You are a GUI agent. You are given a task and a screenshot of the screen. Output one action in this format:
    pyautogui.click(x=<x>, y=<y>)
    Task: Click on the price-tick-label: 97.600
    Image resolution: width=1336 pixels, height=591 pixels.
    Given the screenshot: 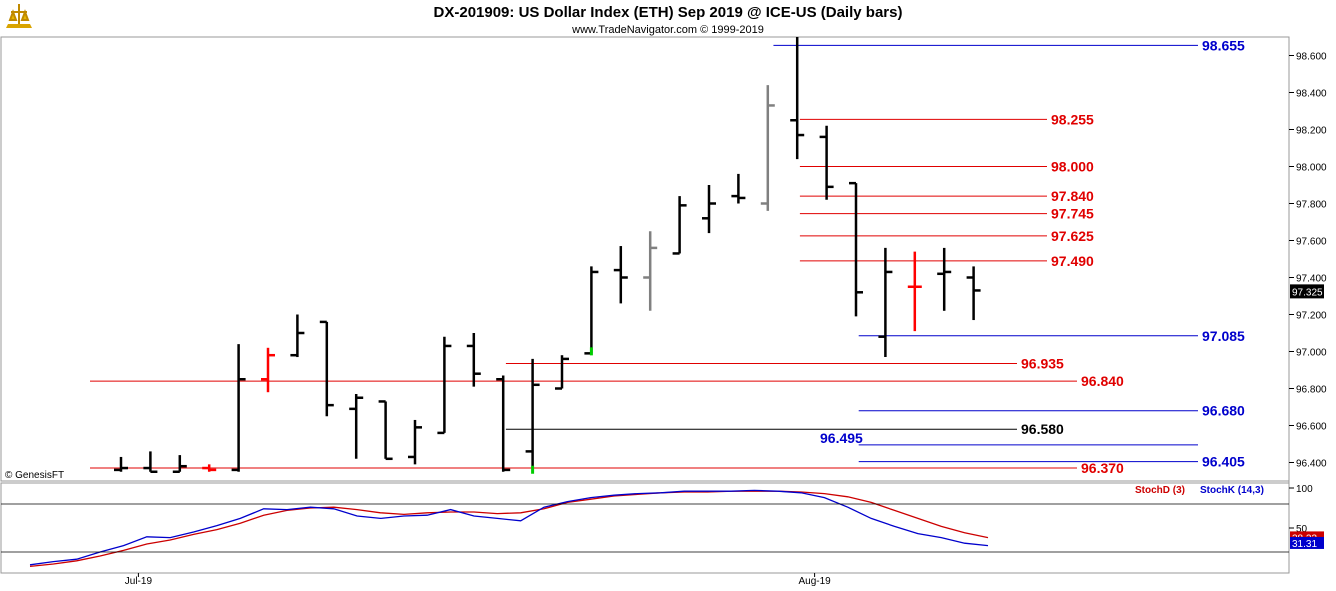 What is the action you would take?
    pyautogui.click(x=1311, y=242)
    